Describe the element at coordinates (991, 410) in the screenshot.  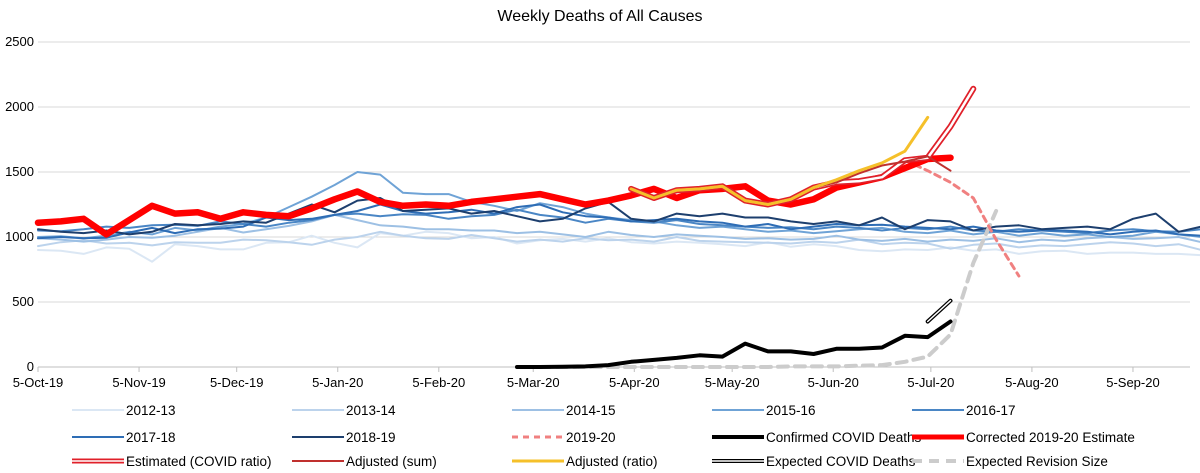
I see `legend-2016-17-label: 2016-17` at that location.